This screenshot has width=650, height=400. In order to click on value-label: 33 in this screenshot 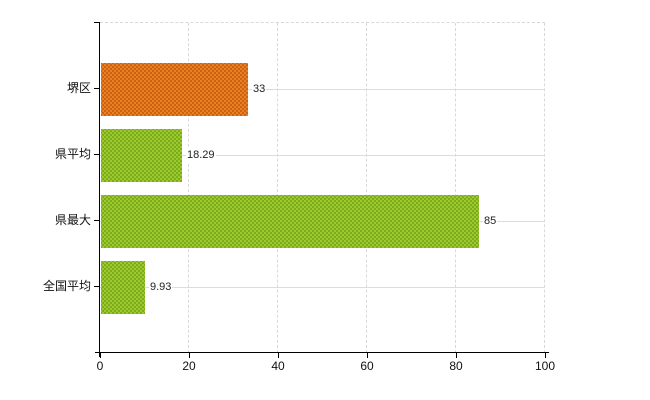, I will do `click(259, 89)`.